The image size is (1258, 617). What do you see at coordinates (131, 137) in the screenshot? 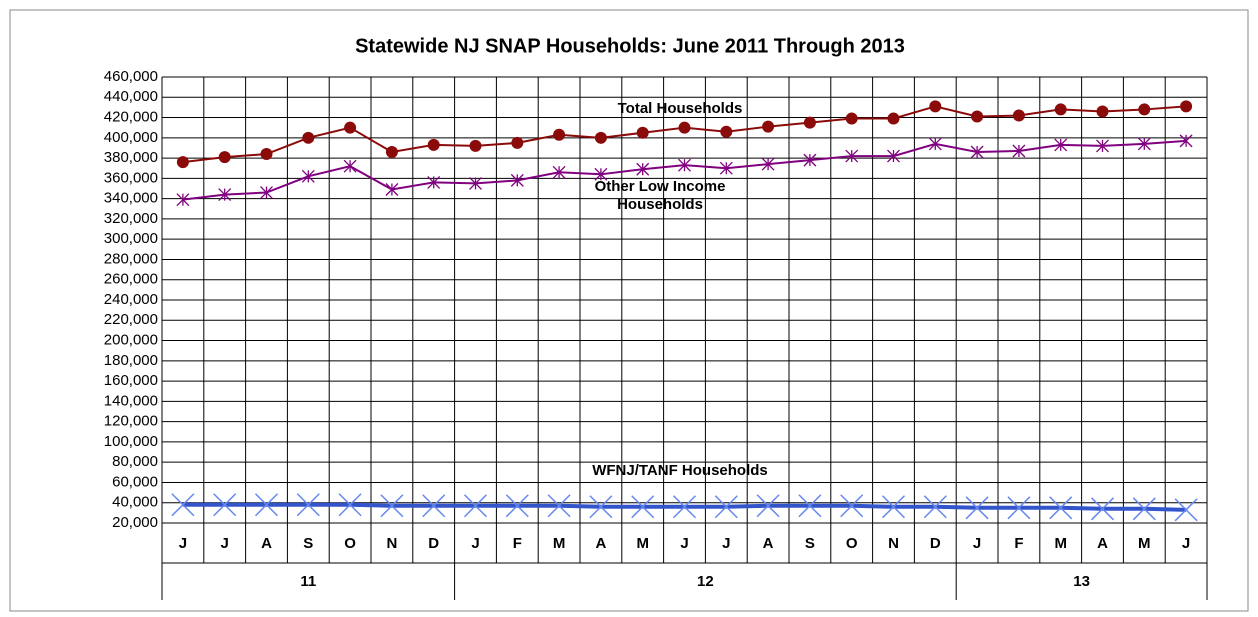
I see `y-tick-label: 400,000` at bounding box center [131, 137].